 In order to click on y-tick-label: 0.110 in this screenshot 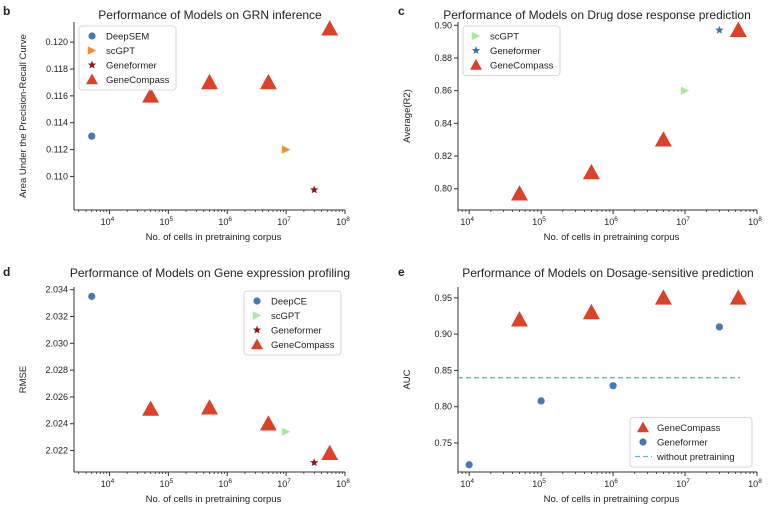, I will do `click(57, 176)`.